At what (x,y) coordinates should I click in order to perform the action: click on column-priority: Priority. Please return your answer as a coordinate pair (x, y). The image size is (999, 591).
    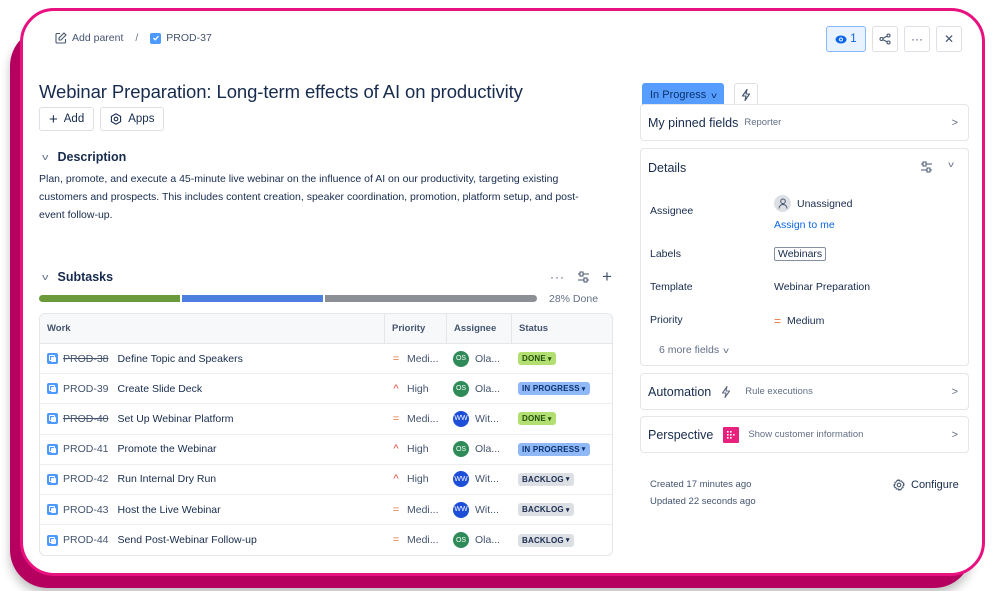
    Looking at the image, I should click on (415, 328).